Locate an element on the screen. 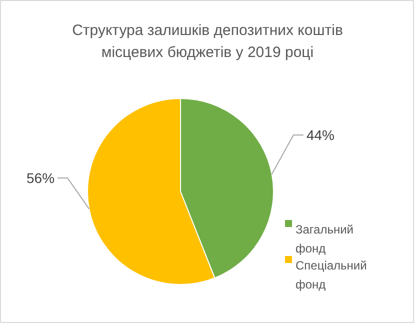 This screenshot has width=416, height=325. legend-label: Загальний фонд is located at coordinates (325, 239).